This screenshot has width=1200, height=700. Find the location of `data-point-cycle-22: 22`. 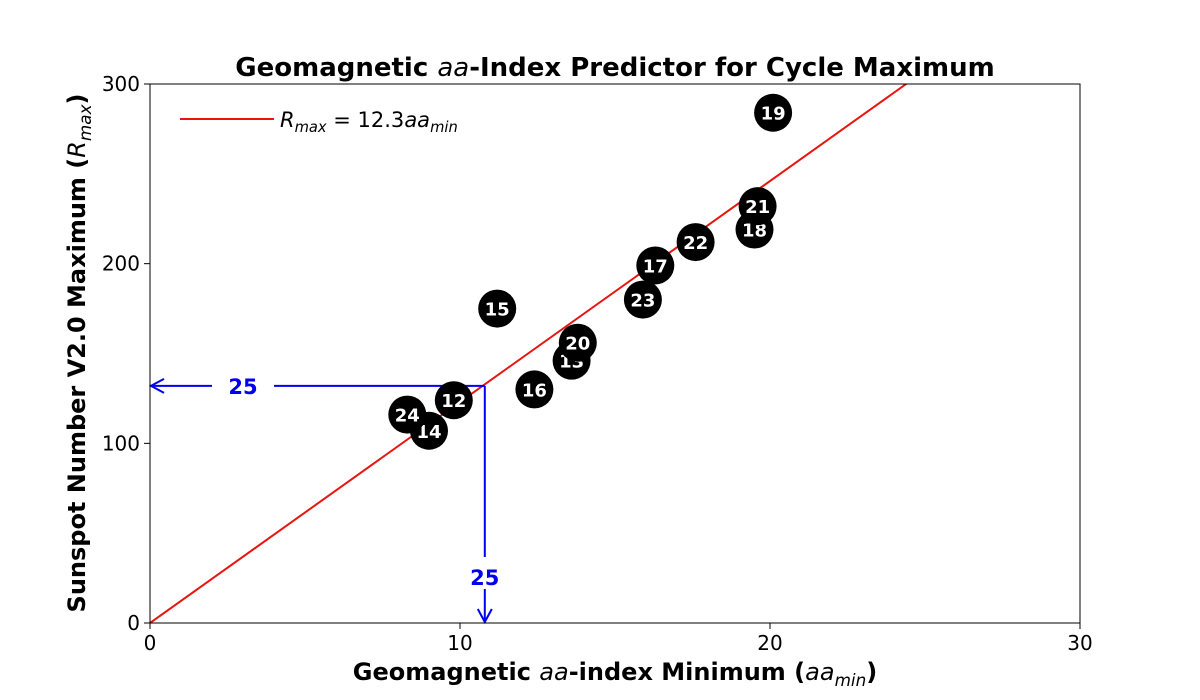

data-point-cycle-22: 22 is located at coordinates (695, 242).